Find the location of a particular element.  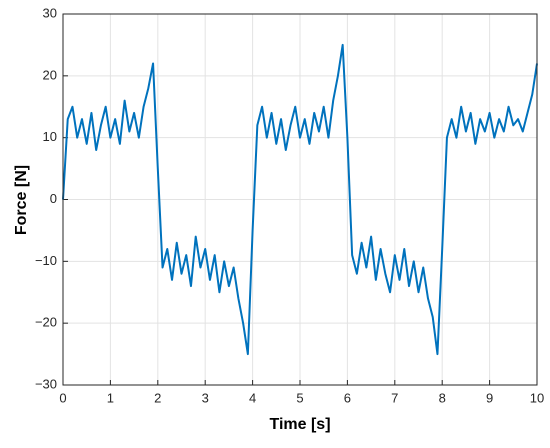

x-axis-label: Time [s] is located at coordinates (299, 424).